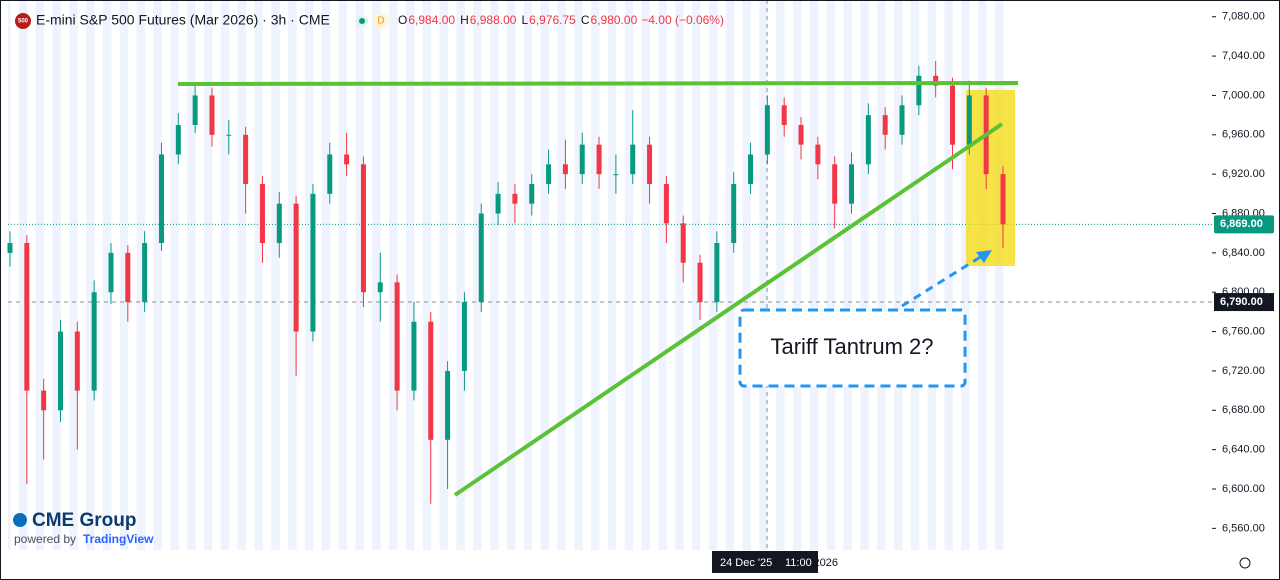 This screenshot has height=580, width=1280. I want to click on y-tick-label: 7,000.00, so click(1243, 95).